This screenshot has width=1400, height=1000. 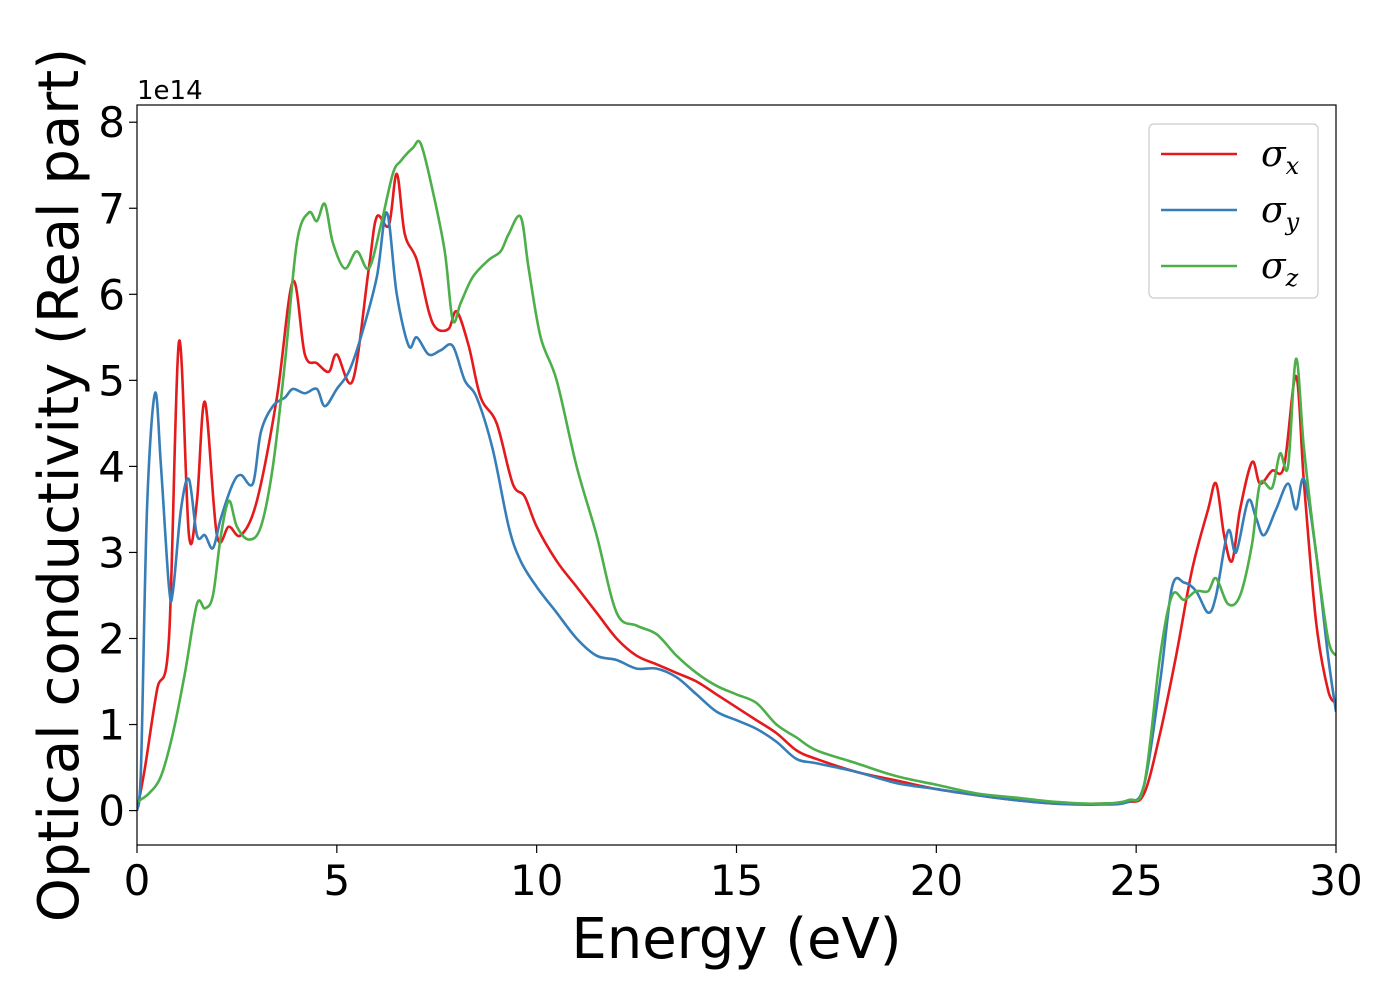 I want to click on x-tick-label: 15, so click(x=736, y=880).